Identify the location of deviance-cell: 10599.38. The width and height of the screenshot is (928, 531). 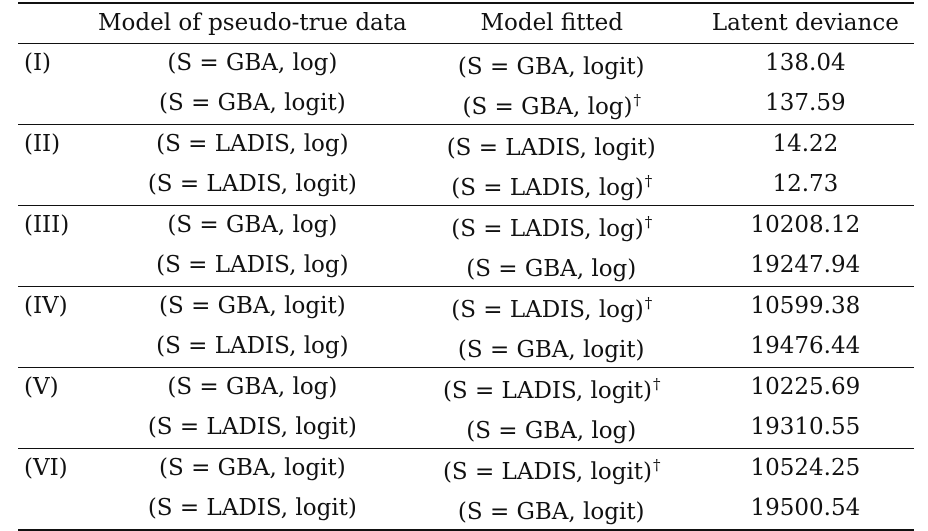
(805, 306).